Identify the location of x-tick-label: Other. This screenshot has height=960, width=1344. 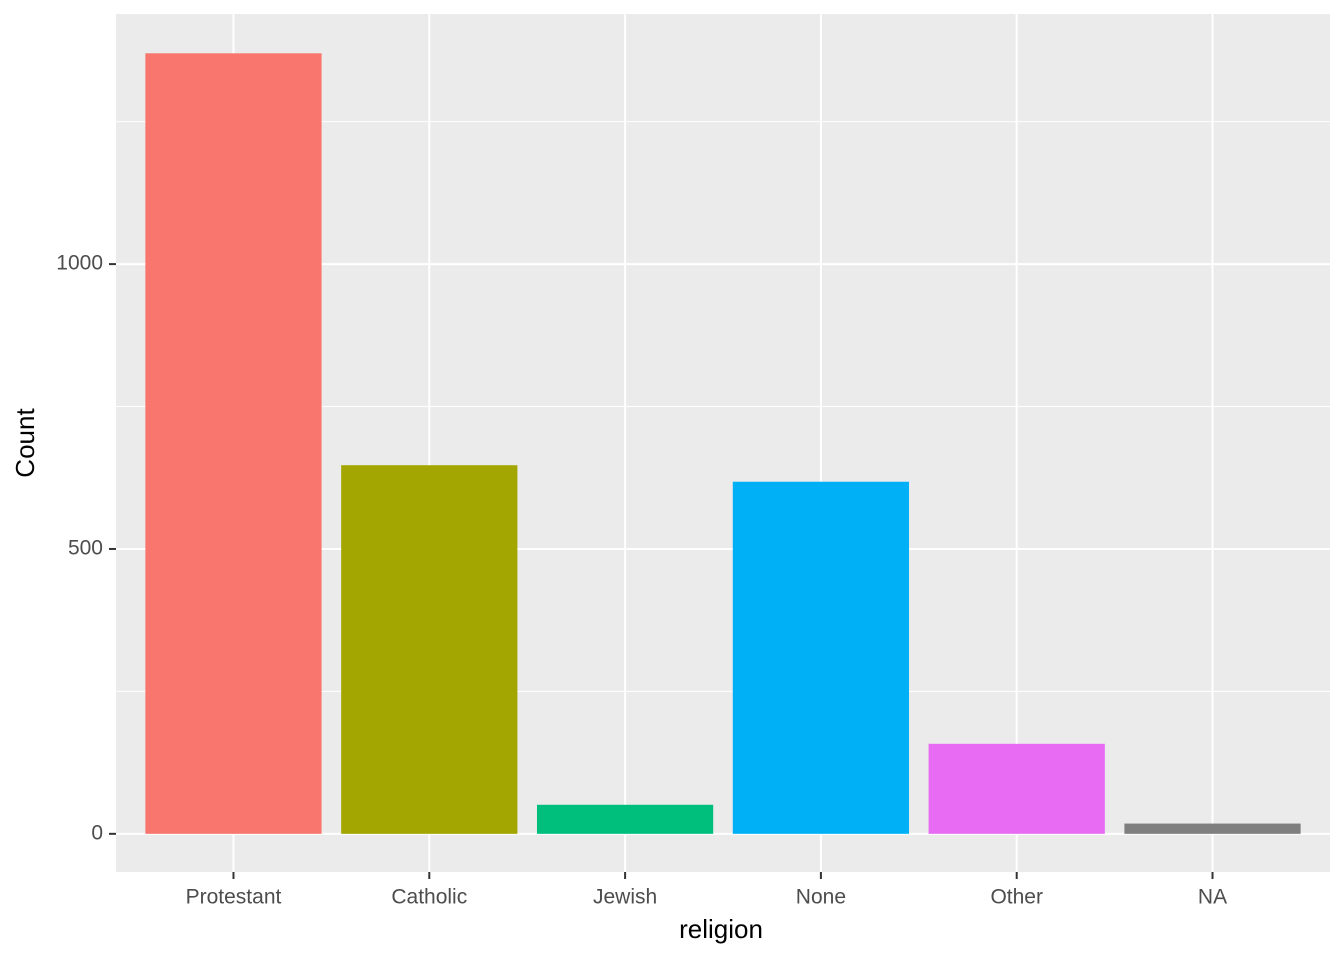
(1016, 897).